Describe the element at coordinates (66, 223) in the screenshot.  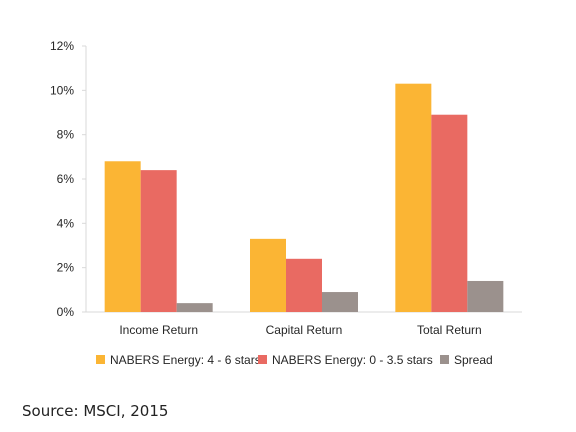
I see `y-tick-label: 4%` at that location.